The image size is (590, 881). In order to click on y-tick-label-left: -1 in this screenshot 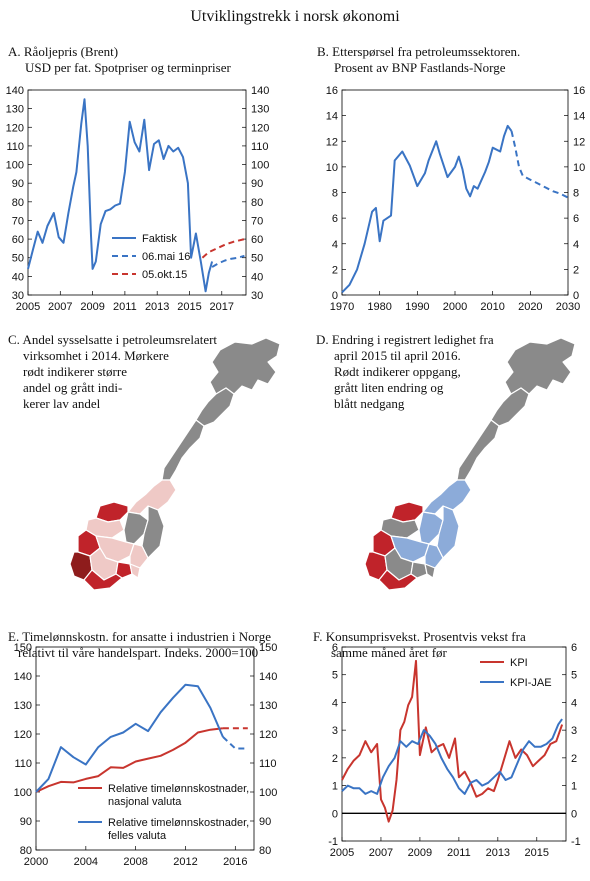, I will do `click(333, 842)`.